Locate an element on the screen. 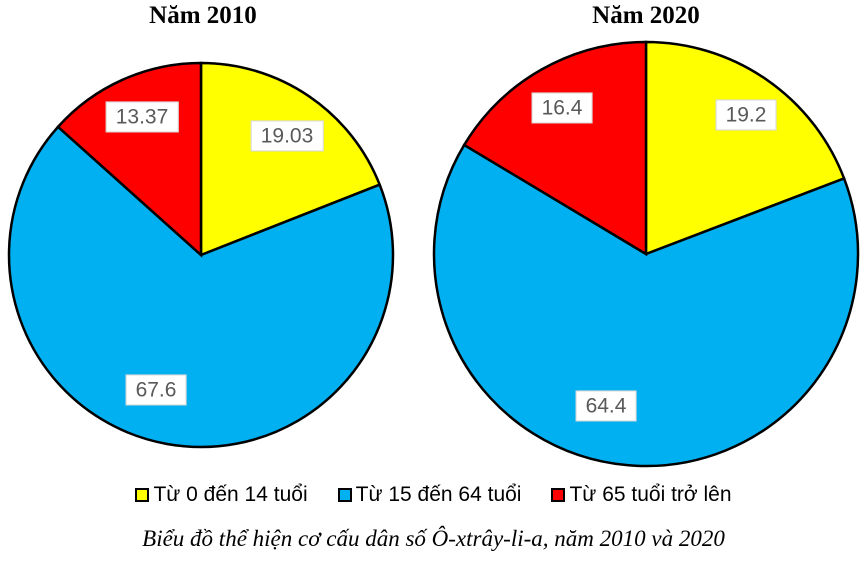  red-swatch-icon is located at coordinates (558, 495).